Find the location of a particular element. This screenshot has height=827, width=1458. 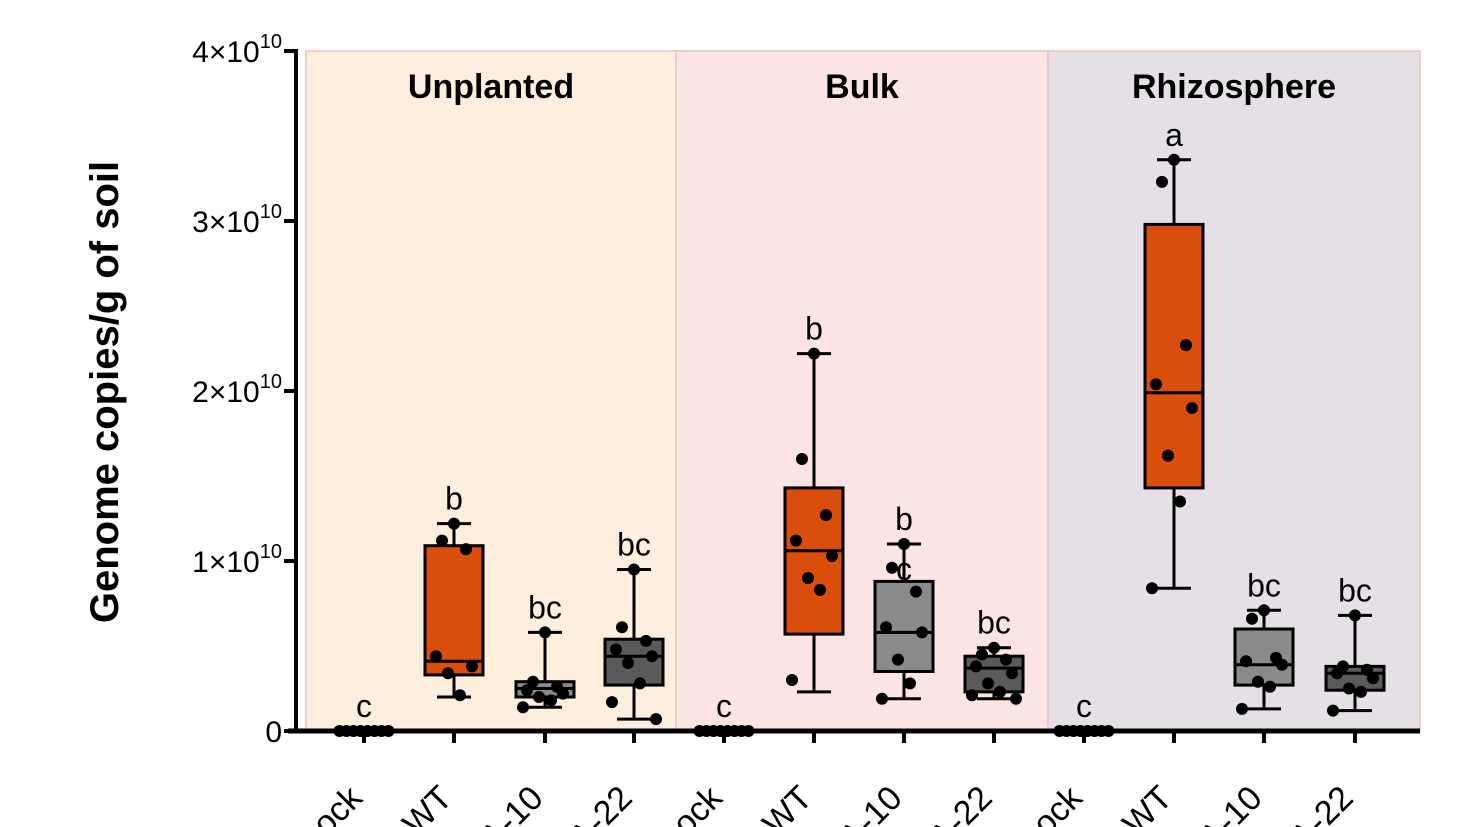

y-tick-label: 1×10¹⁰ is located at coordinates (237, 560).